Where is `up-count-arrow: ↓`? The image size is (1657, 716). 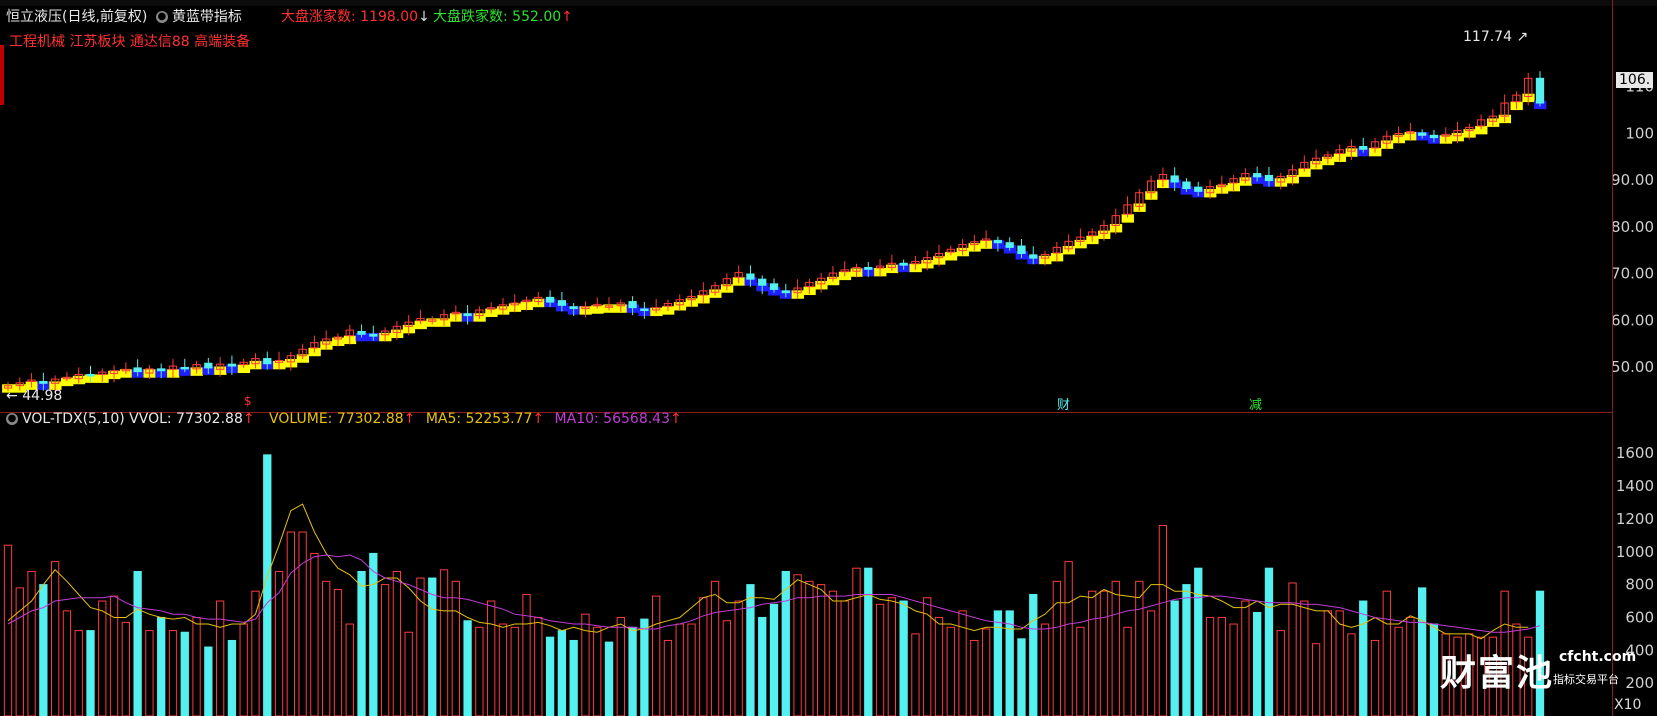 up-count-arrow: ↓ is located at coordinates (424, 17).